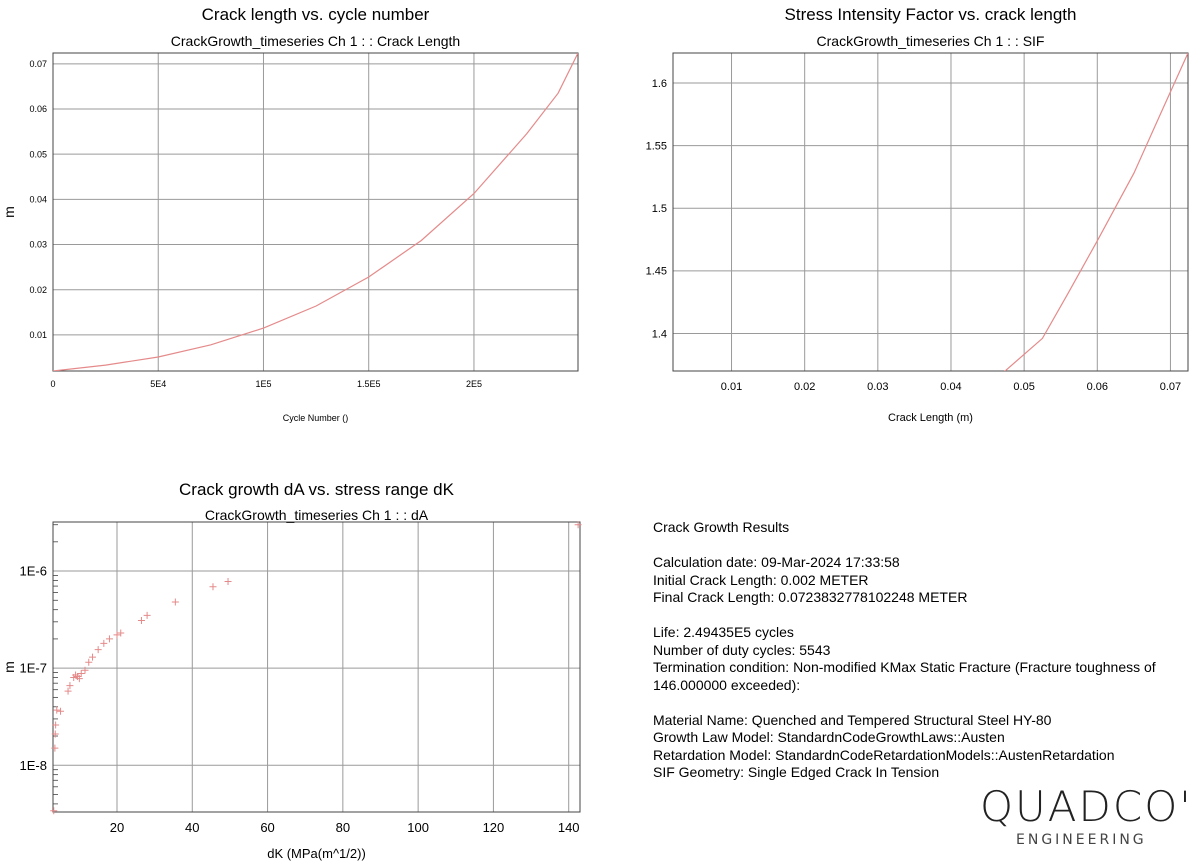 This screenshot has height=866, width=1200. I want to click on y-tick-label: 0.02, so click(38, 290).